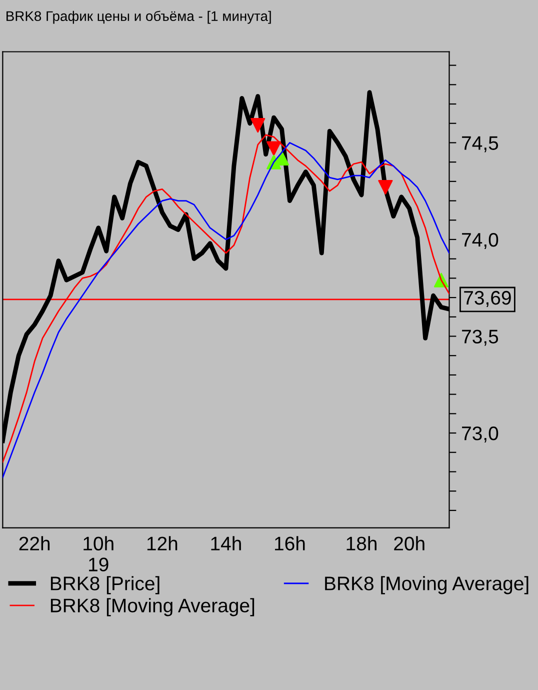  Describe the element at coordinates (105, 585) in the screenshot. I see `legend-label: BRK8 [Price]` at that location.